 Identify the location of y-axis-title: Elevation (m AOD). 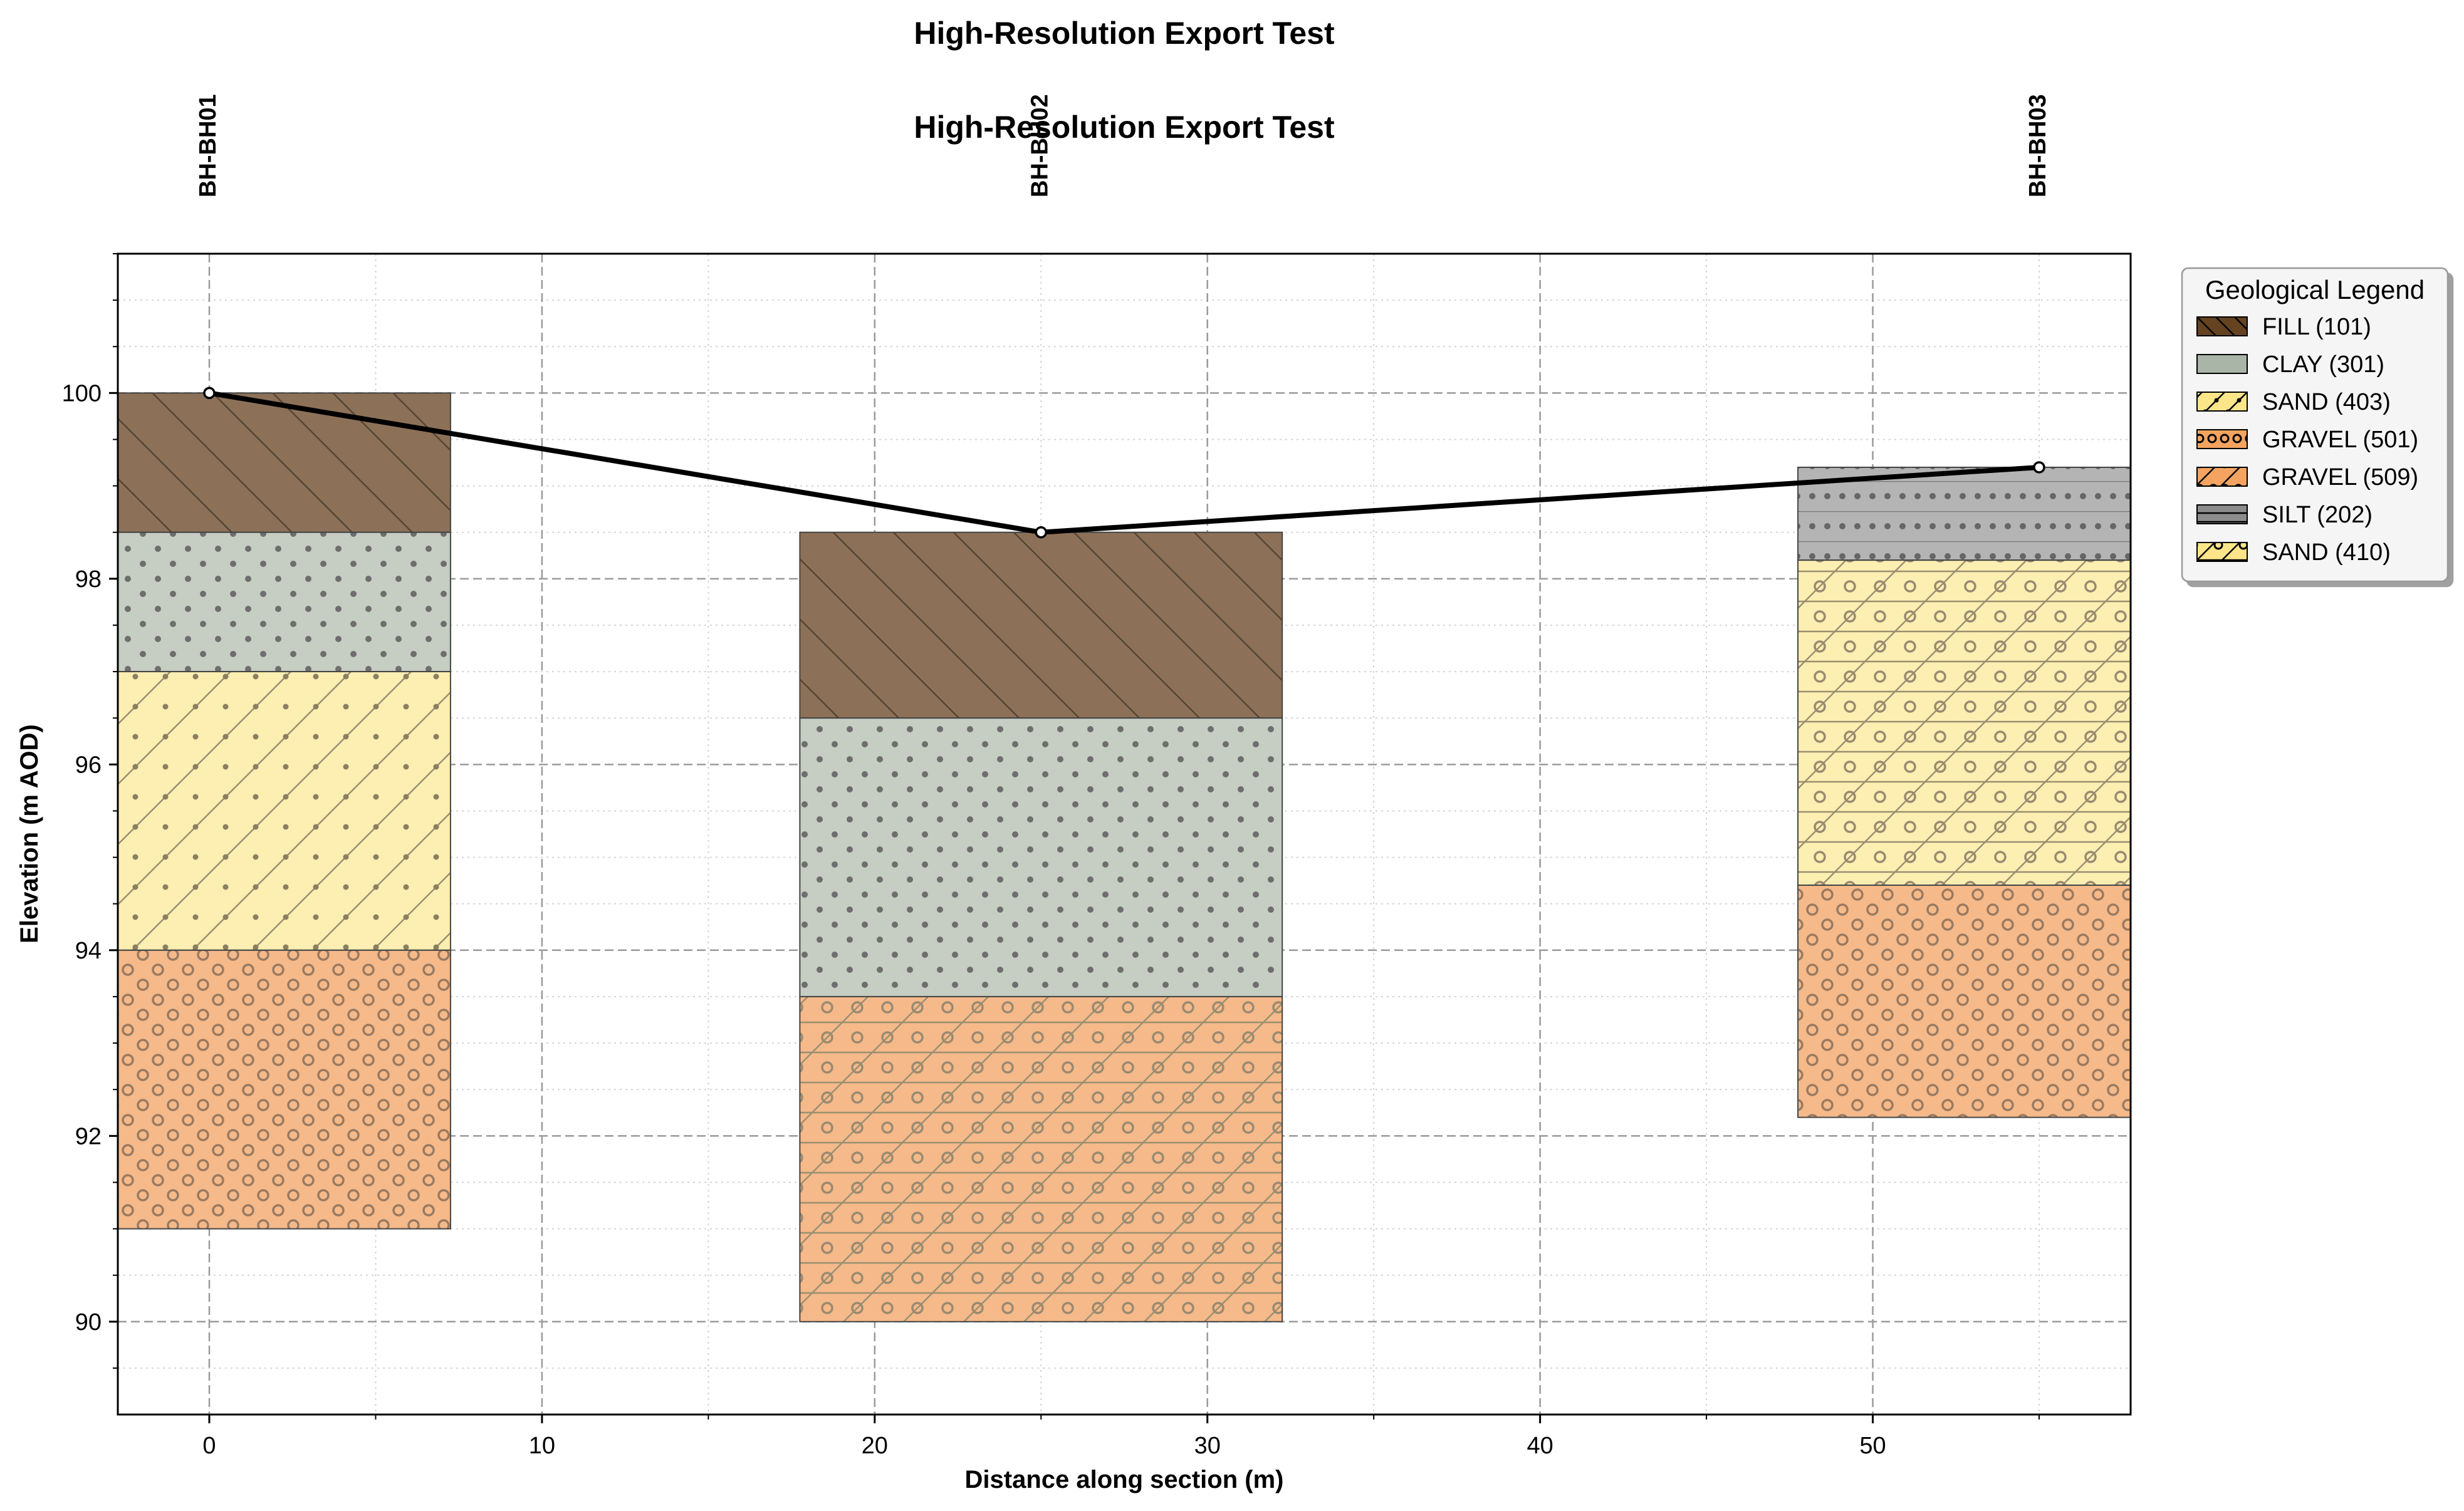
(29, 833).